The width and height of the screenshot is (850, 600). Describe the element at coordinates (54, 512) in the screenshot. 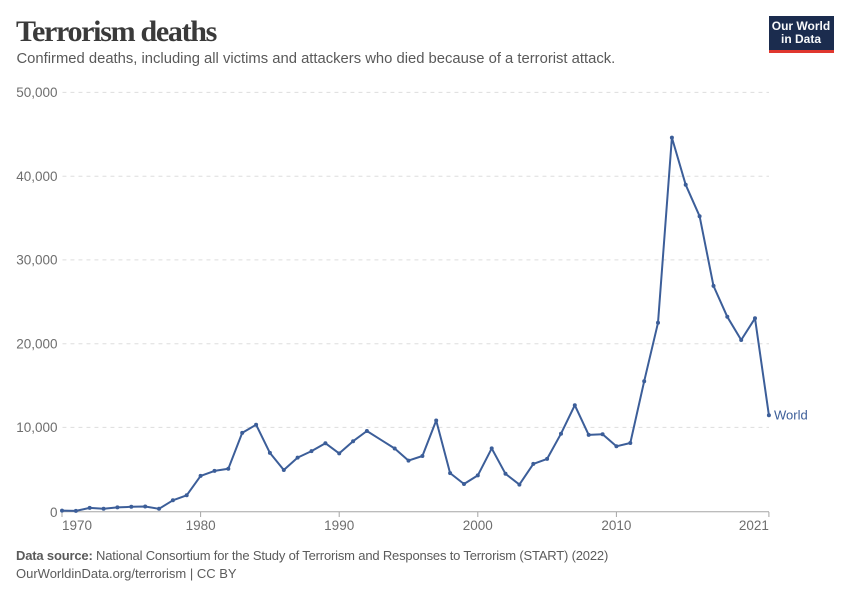

I see `svg-text: 0` at that location.